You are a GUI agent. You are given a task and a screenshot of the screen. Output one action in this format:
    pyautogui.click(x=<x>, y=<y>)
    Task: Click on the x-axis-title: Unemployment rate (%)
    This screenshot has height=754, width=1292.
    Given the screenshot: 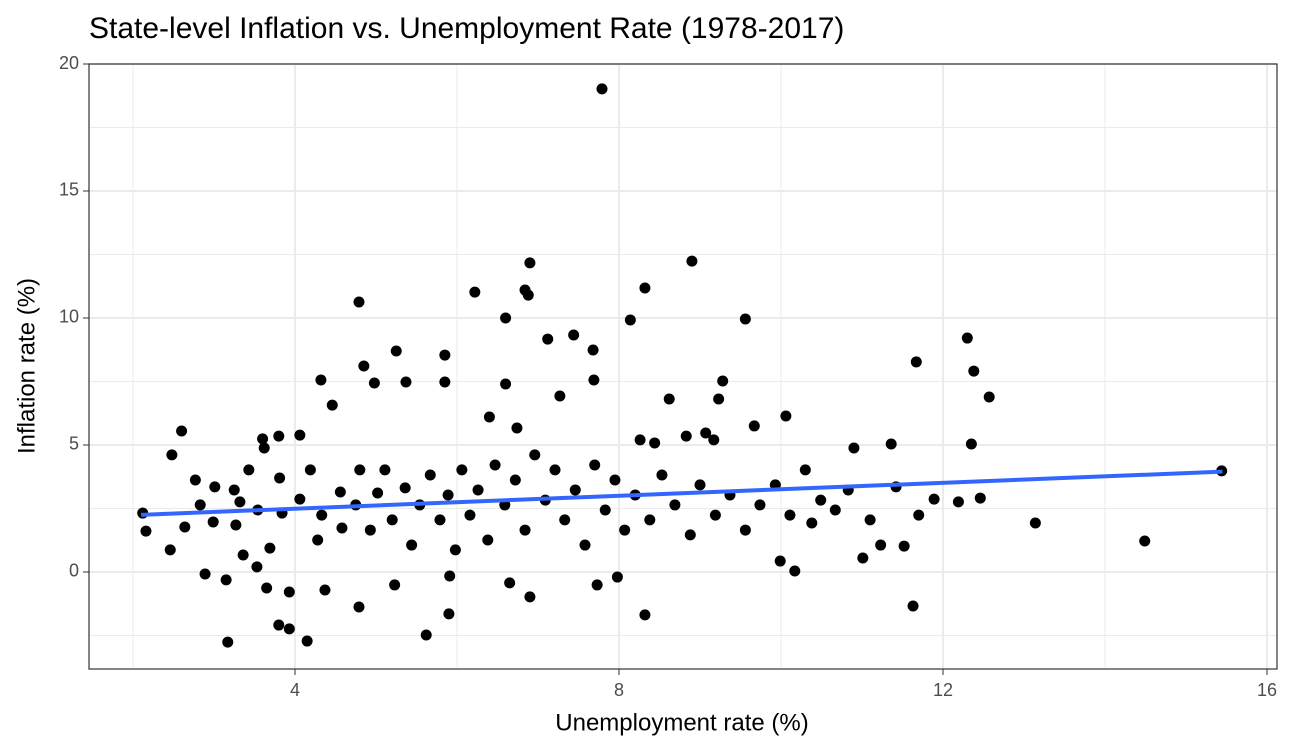 What is the action you would take?
    pyautogui.click(x=681, y=722)
    